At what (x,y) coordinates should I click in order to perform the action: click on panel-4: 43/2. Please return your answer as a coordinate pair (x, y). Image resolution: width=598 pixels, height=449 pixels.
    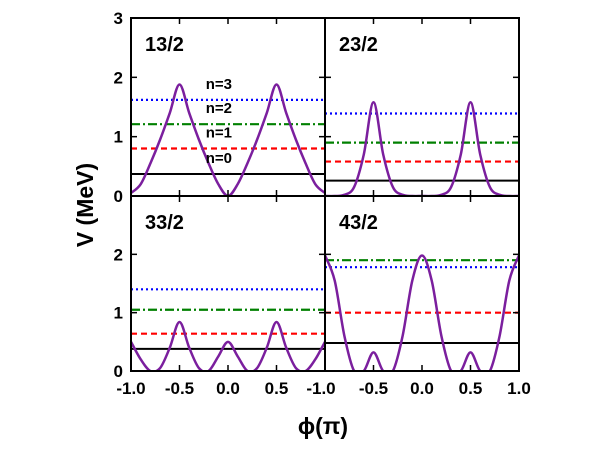
    Looking at the image, I should click on (422, 283).